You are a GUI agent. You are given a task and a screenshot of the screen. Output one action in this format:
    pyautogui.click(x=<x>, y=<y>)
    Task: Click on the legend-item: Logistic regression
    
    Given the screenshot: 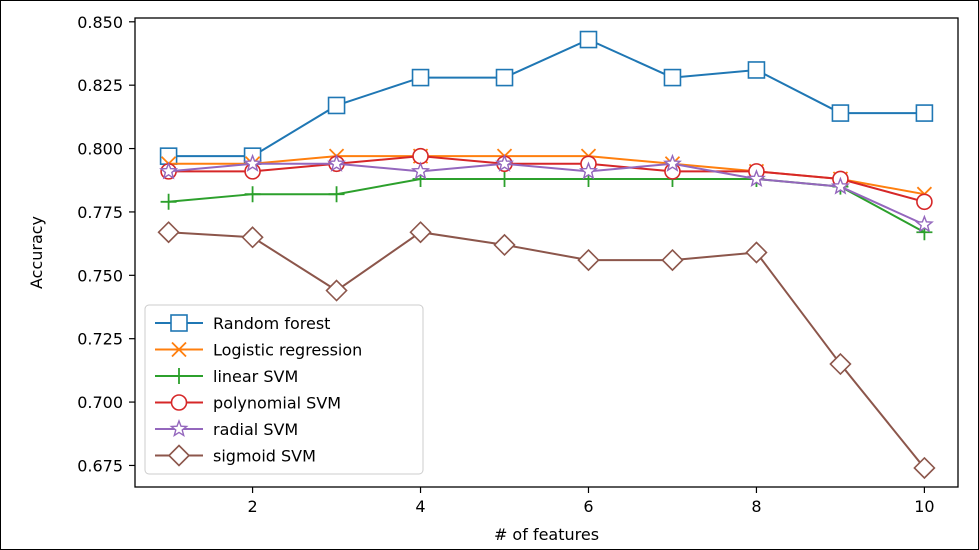 What is the action you would take?
    pyautogui.click(x=258, y=350)
    